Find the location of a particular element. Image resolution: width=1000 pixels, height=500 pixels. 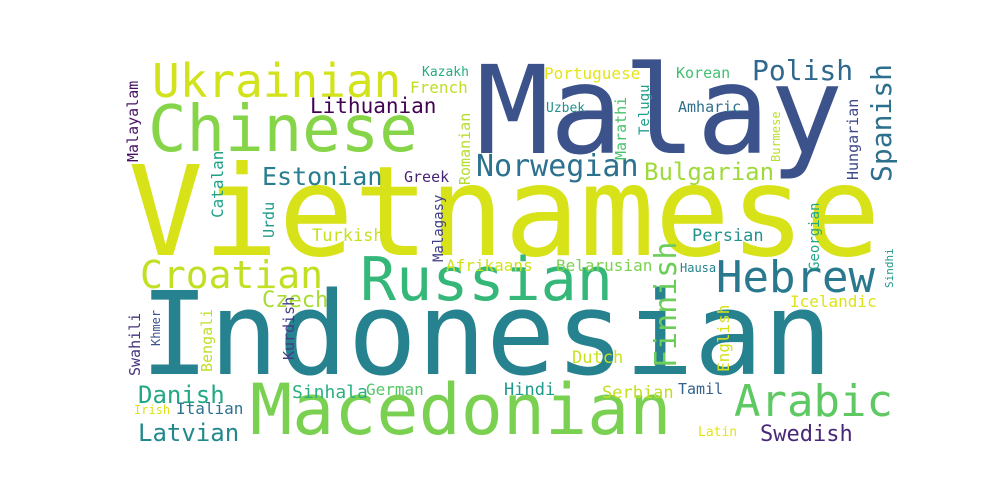

word-hindi: Hindi is located at coordinates (530, 390).